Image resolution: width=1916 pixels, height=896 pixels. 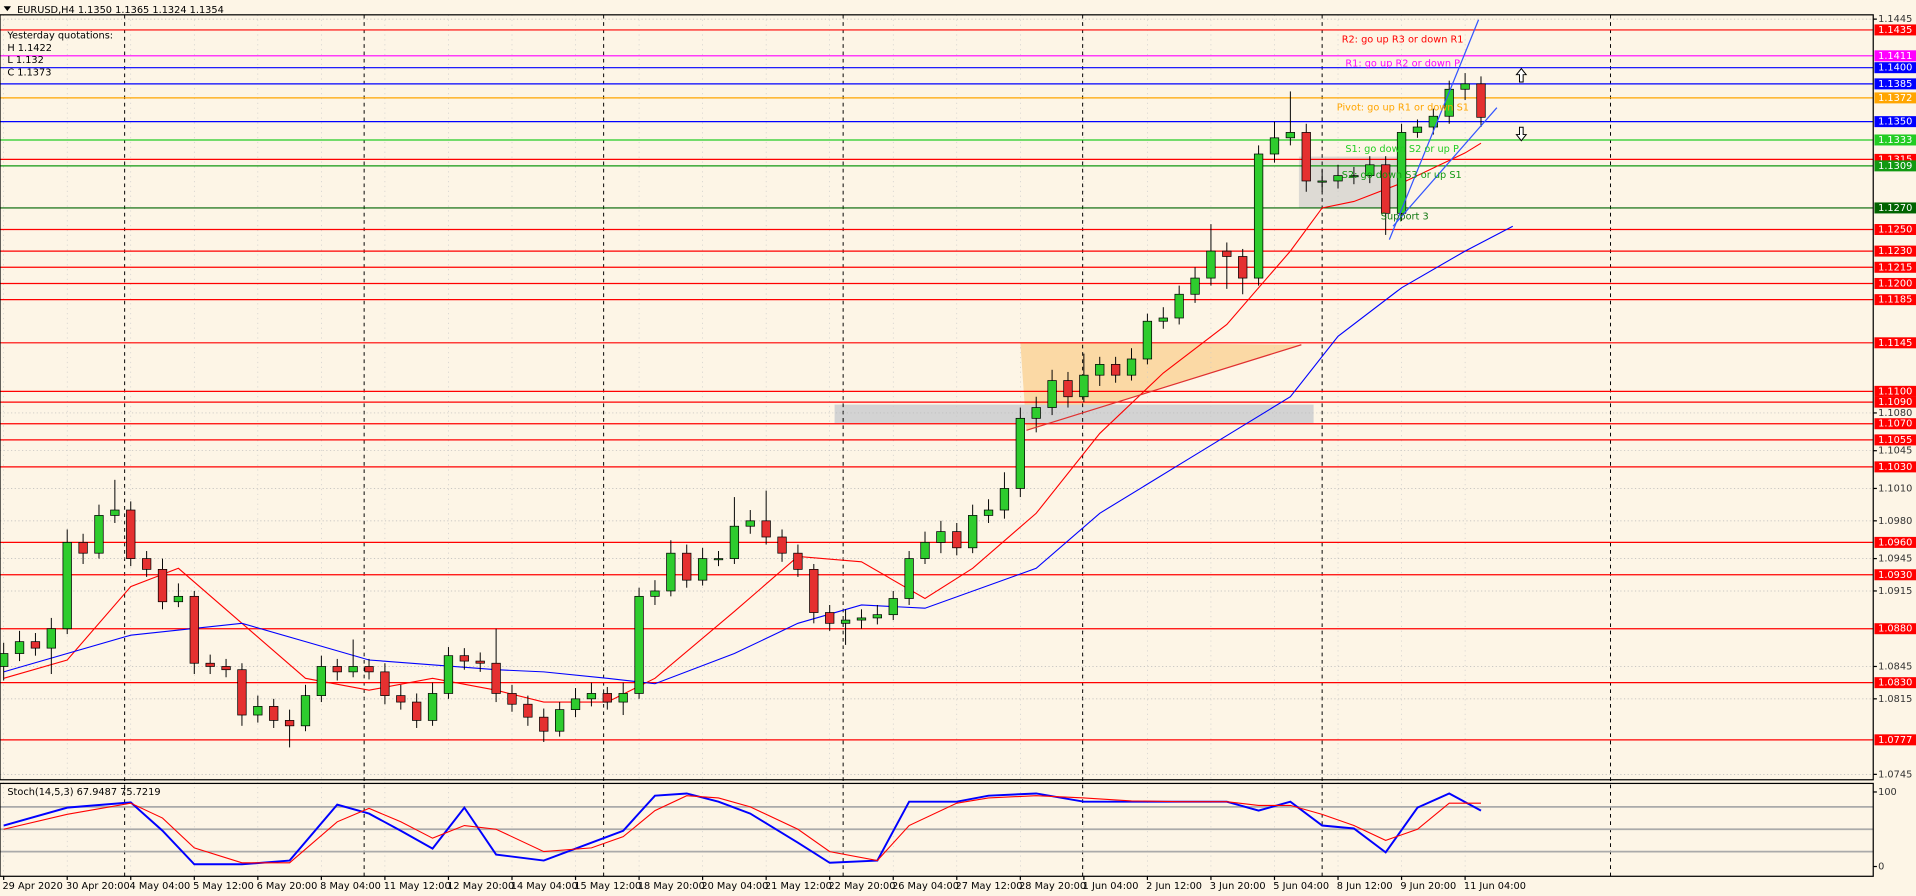 I want to click on level-label: 1.0830, so click(x=1895, y=683).